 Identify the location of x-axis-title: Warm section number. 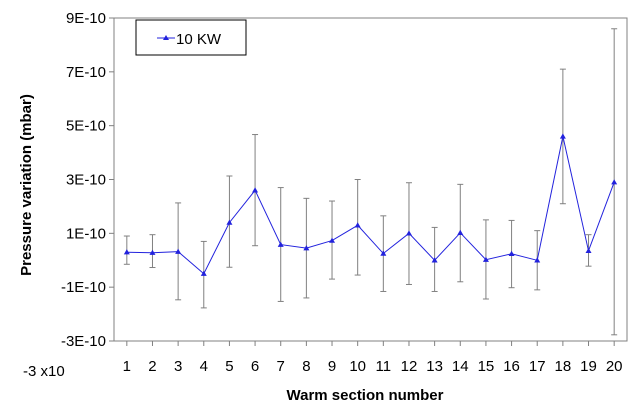
(365, 395).